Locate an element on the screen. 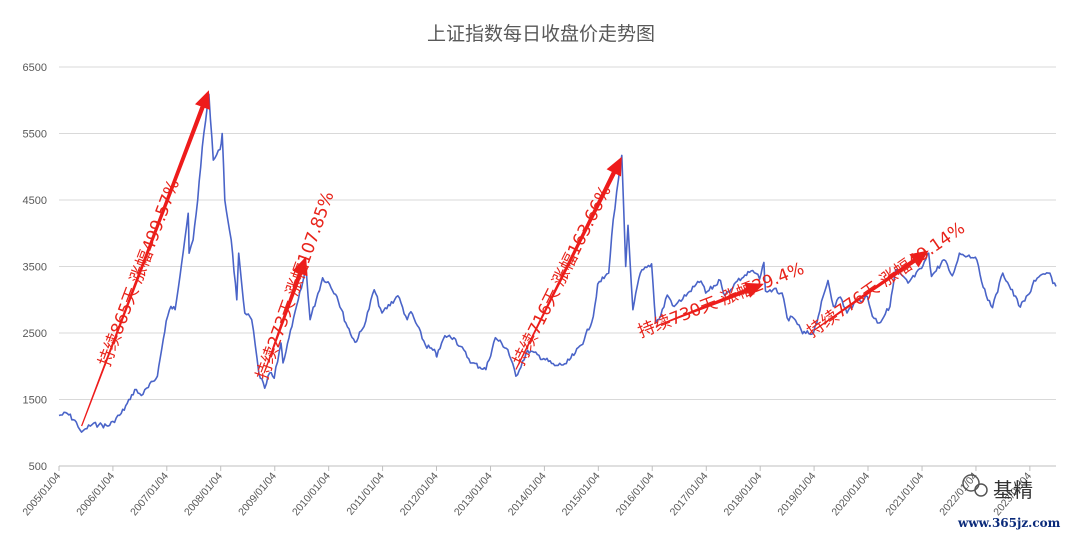  annotation-label: 持续273天 涨幅107.85% is located at coordinates (296, 286).